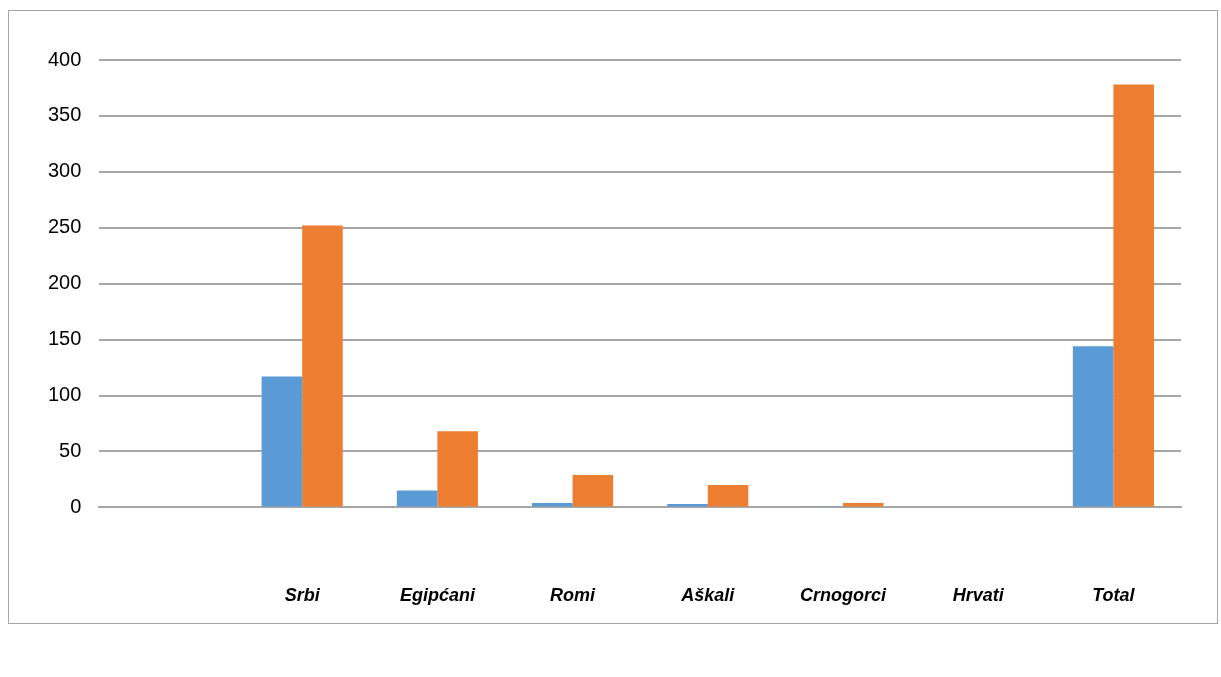  Describe the element at coordinates (302, 595) in the screenshot. I see `x-tick-label: Srbi` at that location.